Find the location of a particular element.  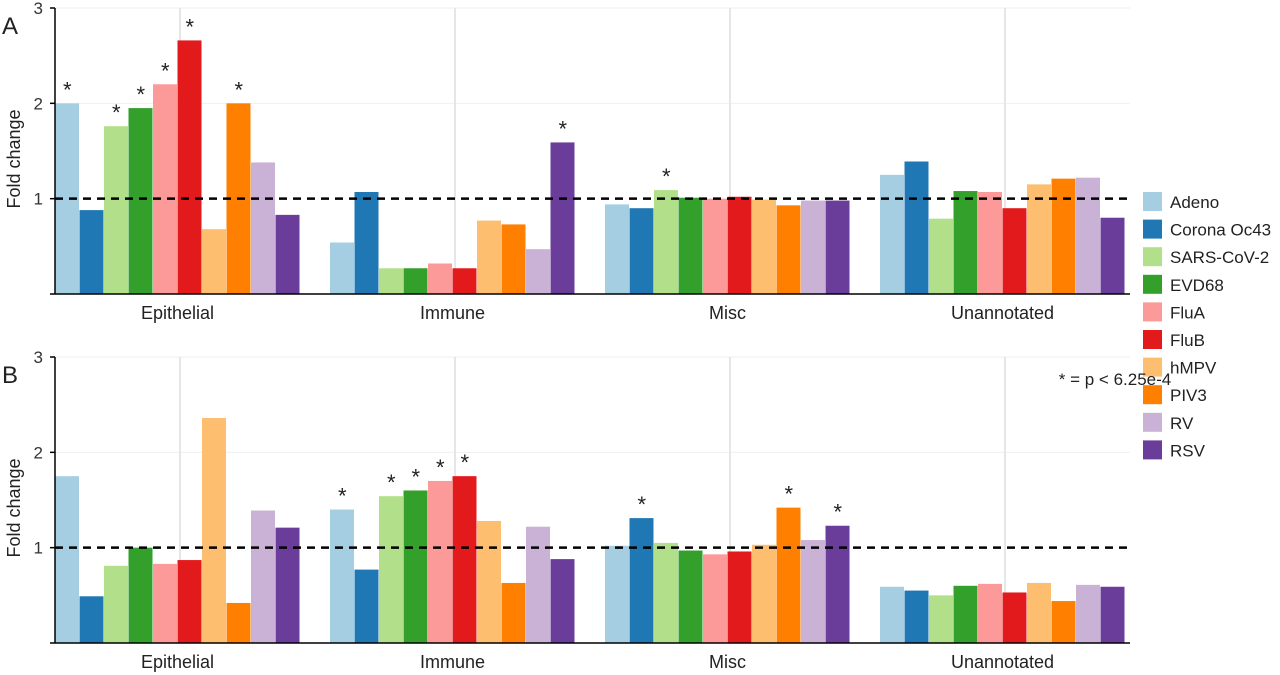

legend-label: hMPV is located at coordinates (1193, 368).